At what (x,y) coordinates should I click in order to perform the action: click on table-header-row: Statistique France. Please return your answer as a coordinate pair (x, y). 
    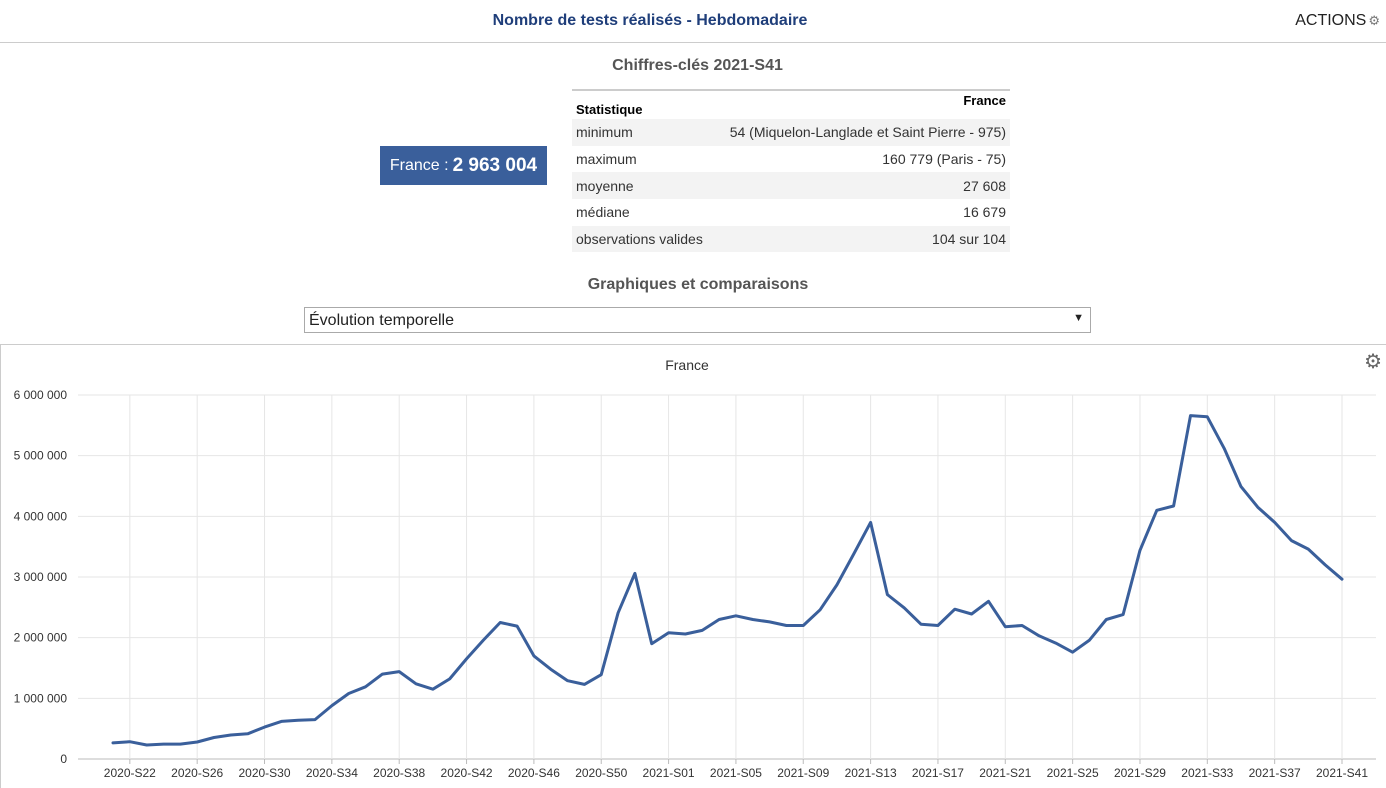
    Looking at the image, I should click on (791, 104).